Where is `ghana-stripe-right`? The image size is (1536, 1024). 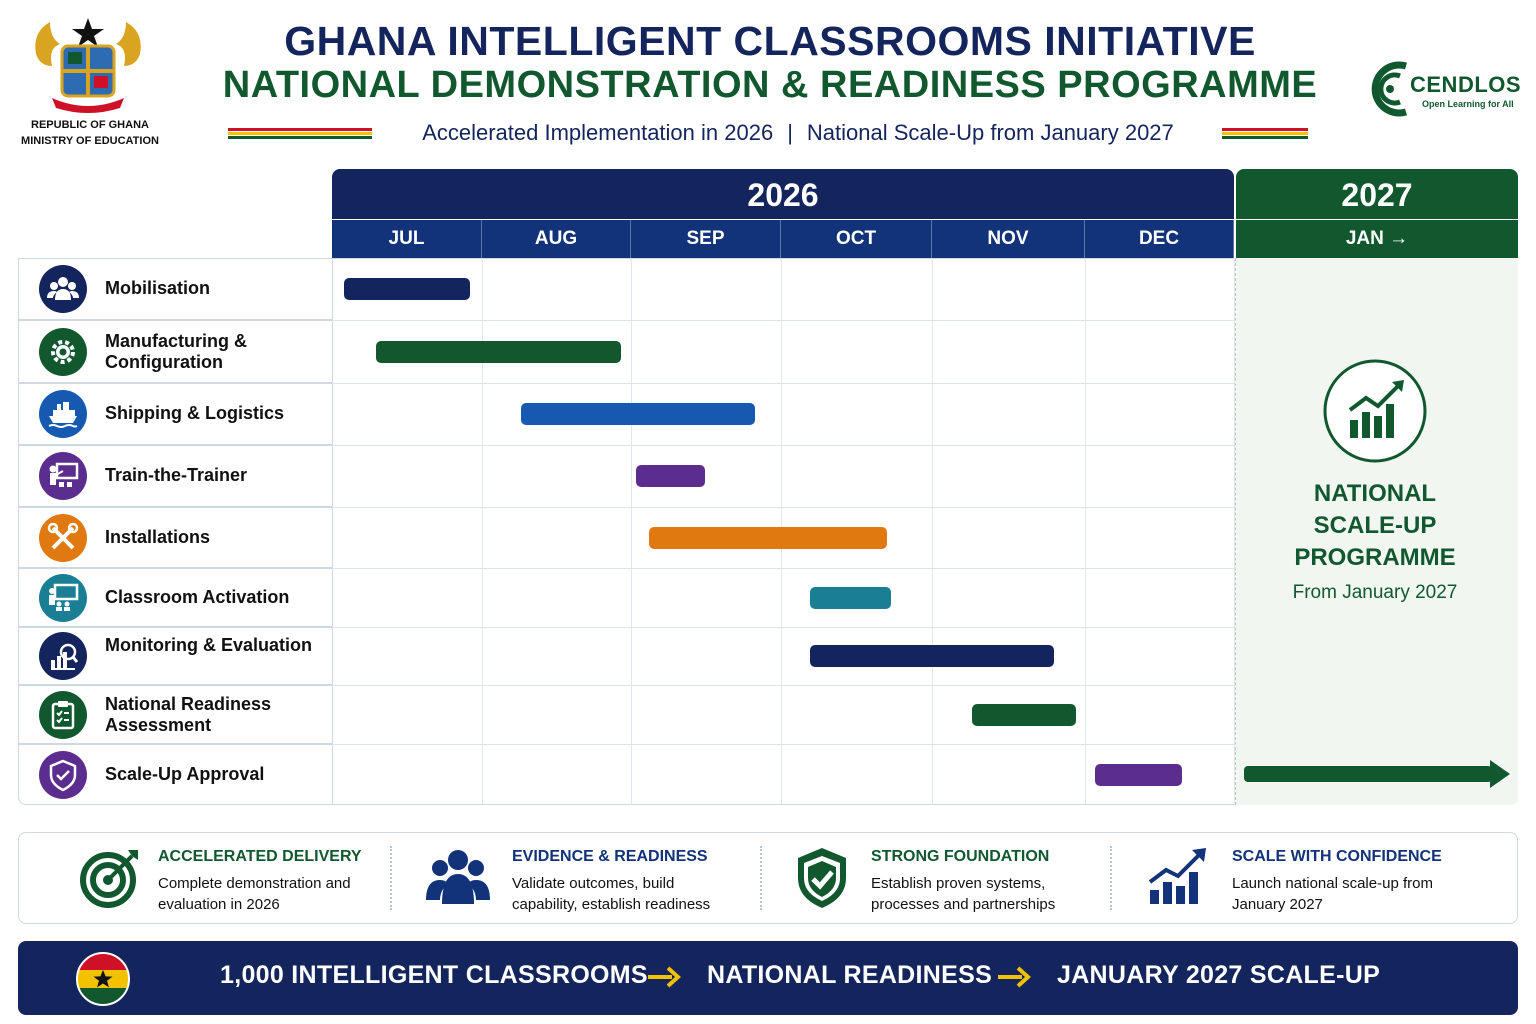
ghana-stripe-right is located at coordinates (1265, 135).